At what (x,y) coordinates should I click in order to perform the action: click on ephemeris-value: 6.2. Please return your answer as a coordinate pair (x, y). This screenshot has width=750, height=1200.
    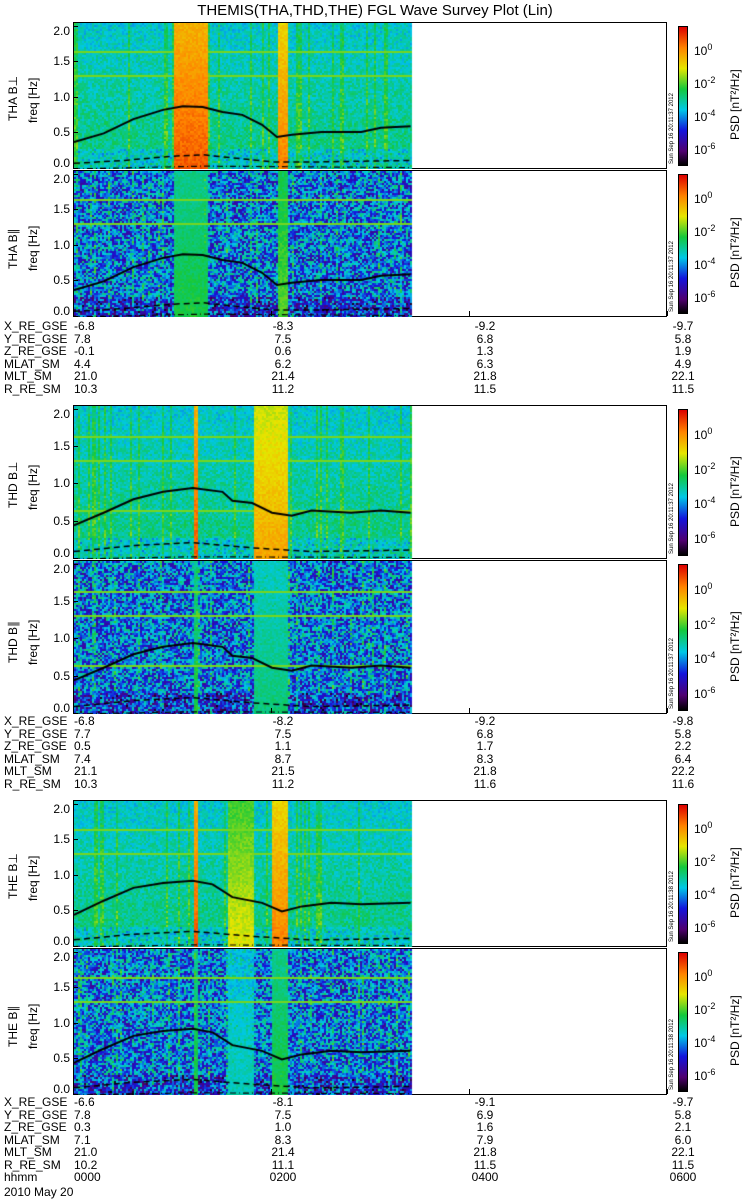
    Looking at the image, I should click on (283, 363).